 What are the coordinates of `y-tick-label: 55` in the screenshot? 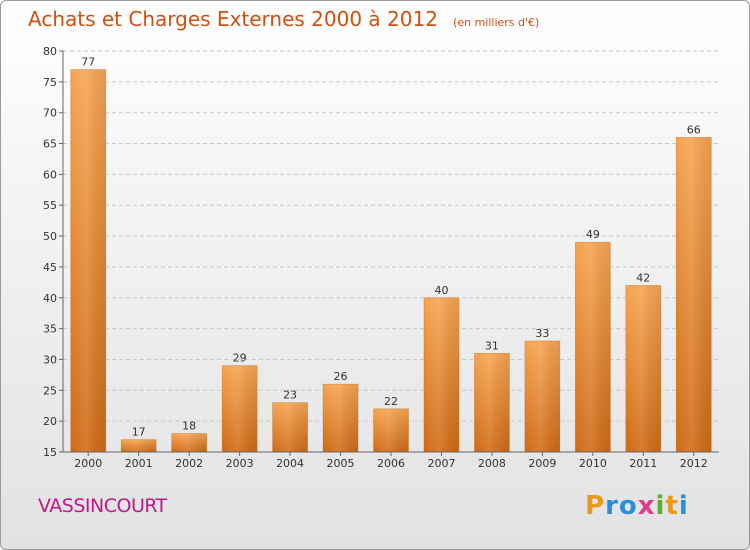 It's located at (50, 205).